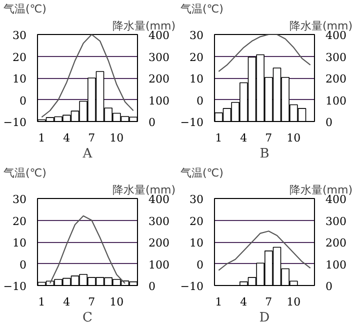 The image size is (355, 329). Describe the element at coordinates (264, 318) in the screenshot. I see `x-axis-title: D` at that location.